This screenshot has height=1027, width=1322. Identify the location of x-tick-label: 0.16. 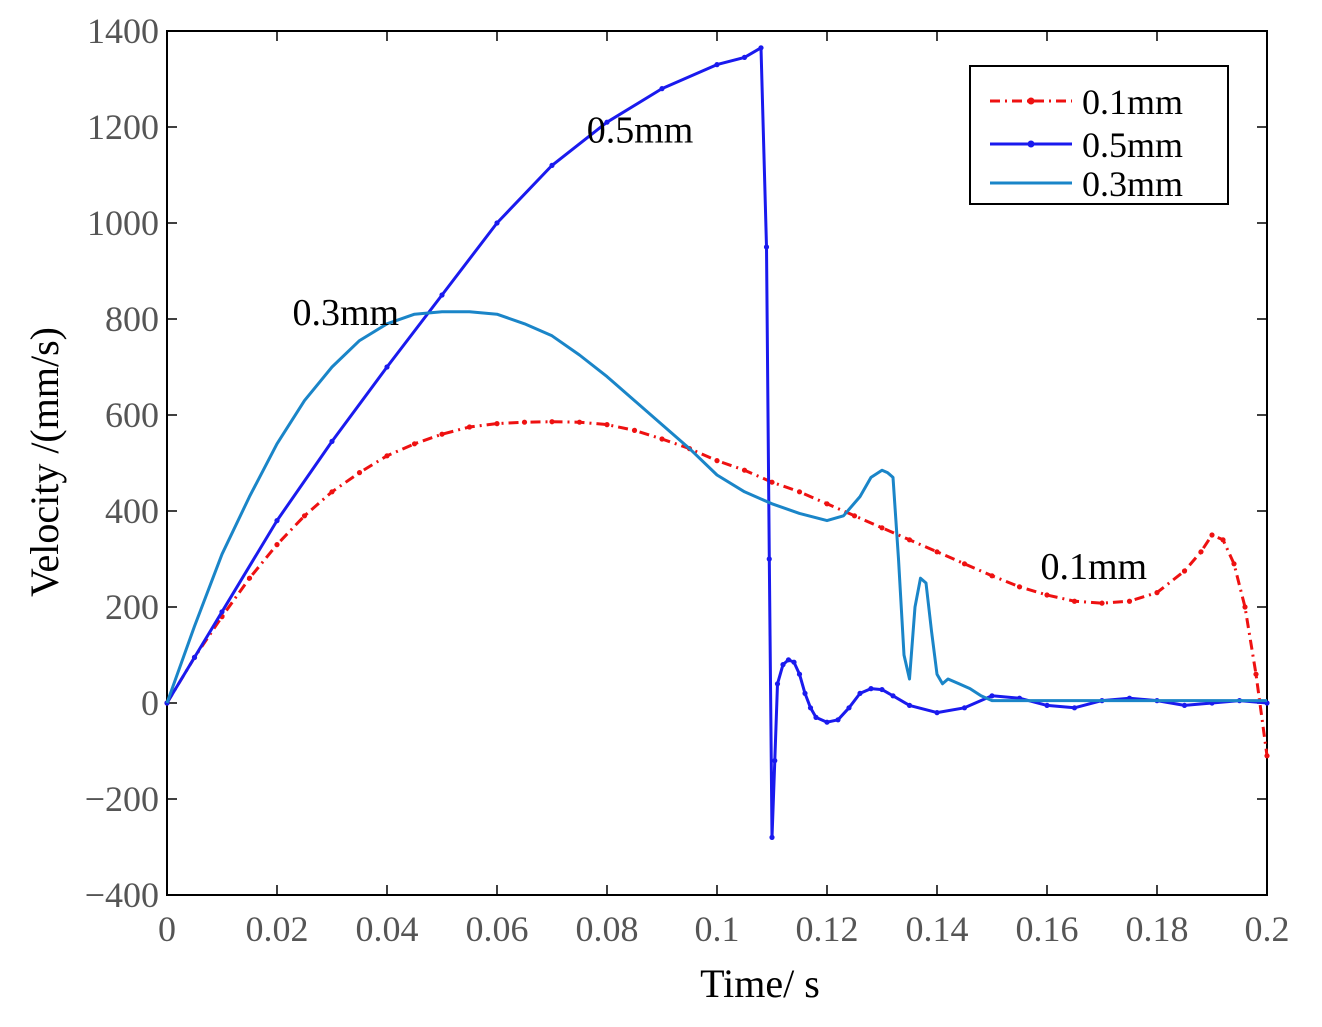
(1047, 929).